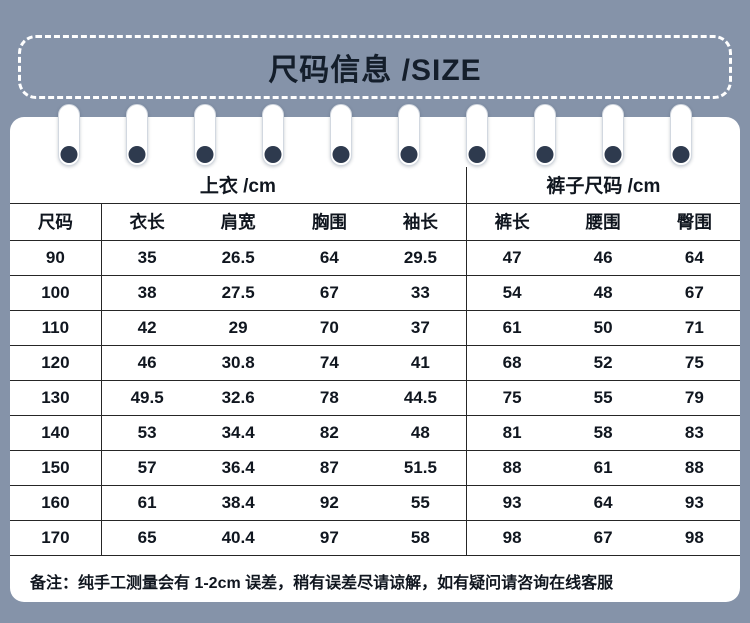  Describe the element at coordinates (329, 468) in the screenshot. I see `value-cell: 87` at that location.